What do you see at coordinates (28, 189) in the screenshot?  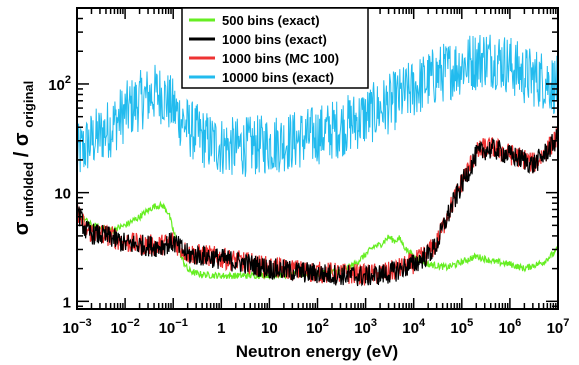 I see `y-axis-subscript-1: unfolded` at bounding box center [28, 189].